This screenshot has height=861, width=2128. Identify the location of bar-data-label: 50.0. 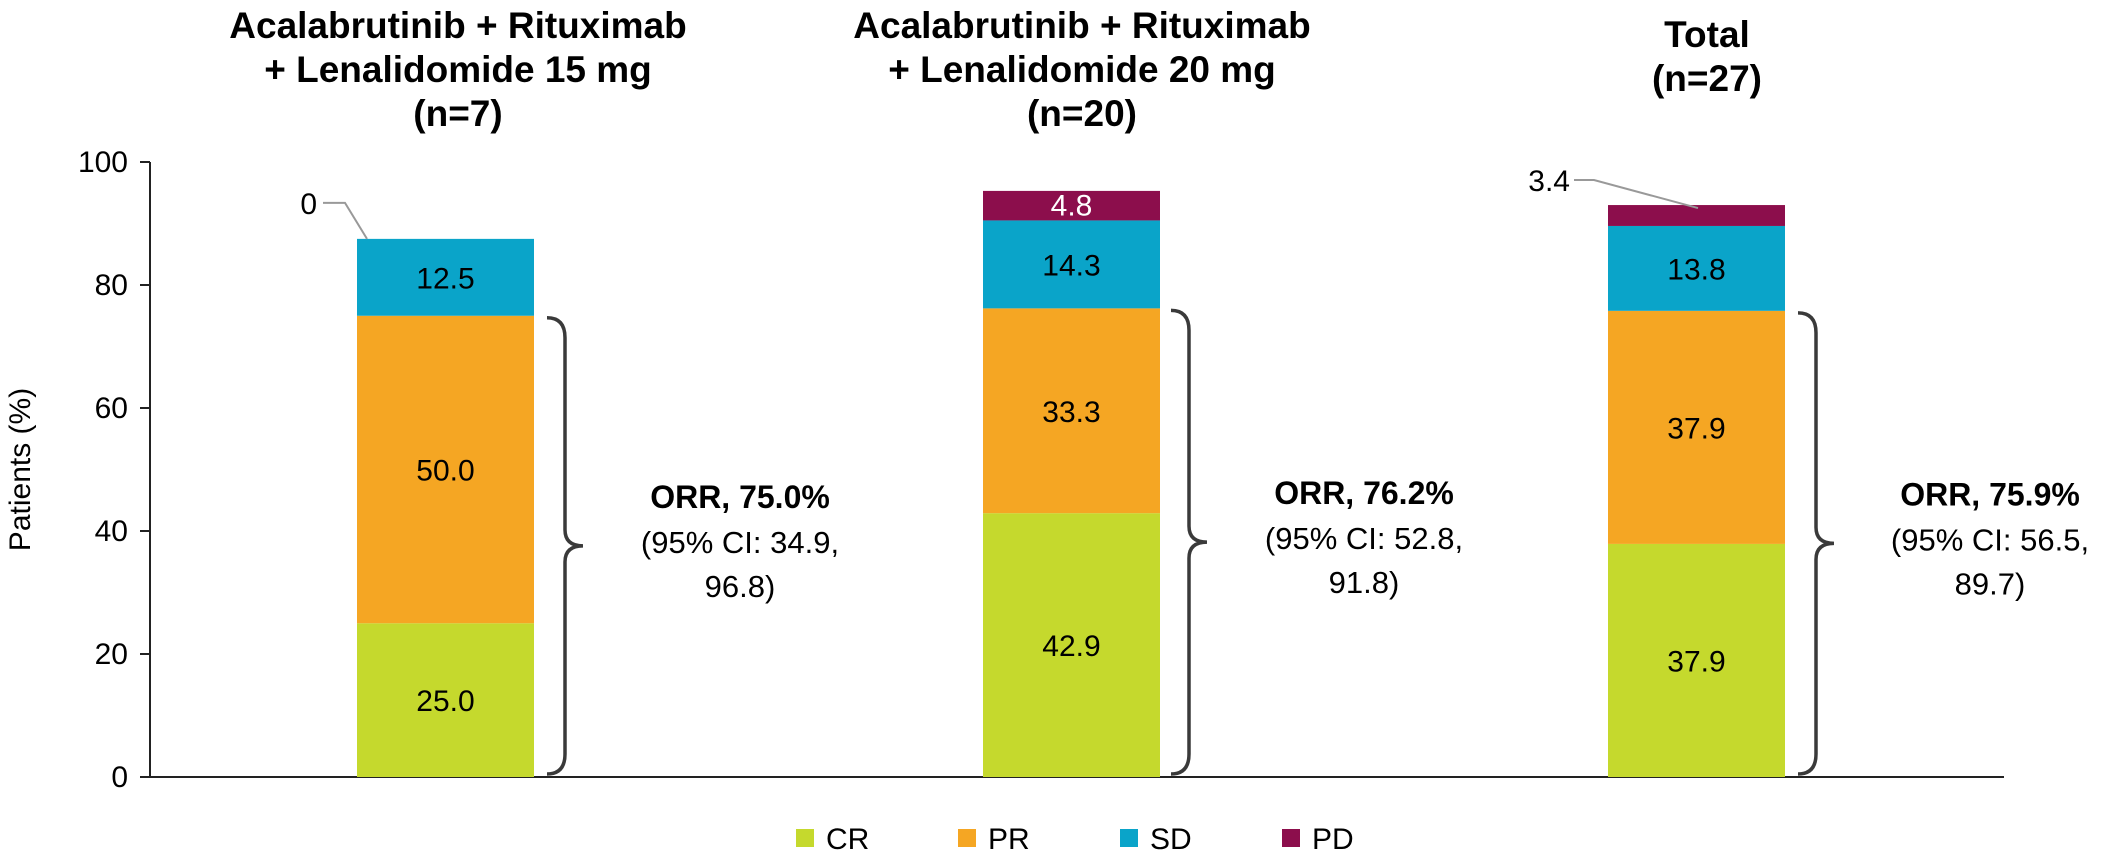
(445, 471).